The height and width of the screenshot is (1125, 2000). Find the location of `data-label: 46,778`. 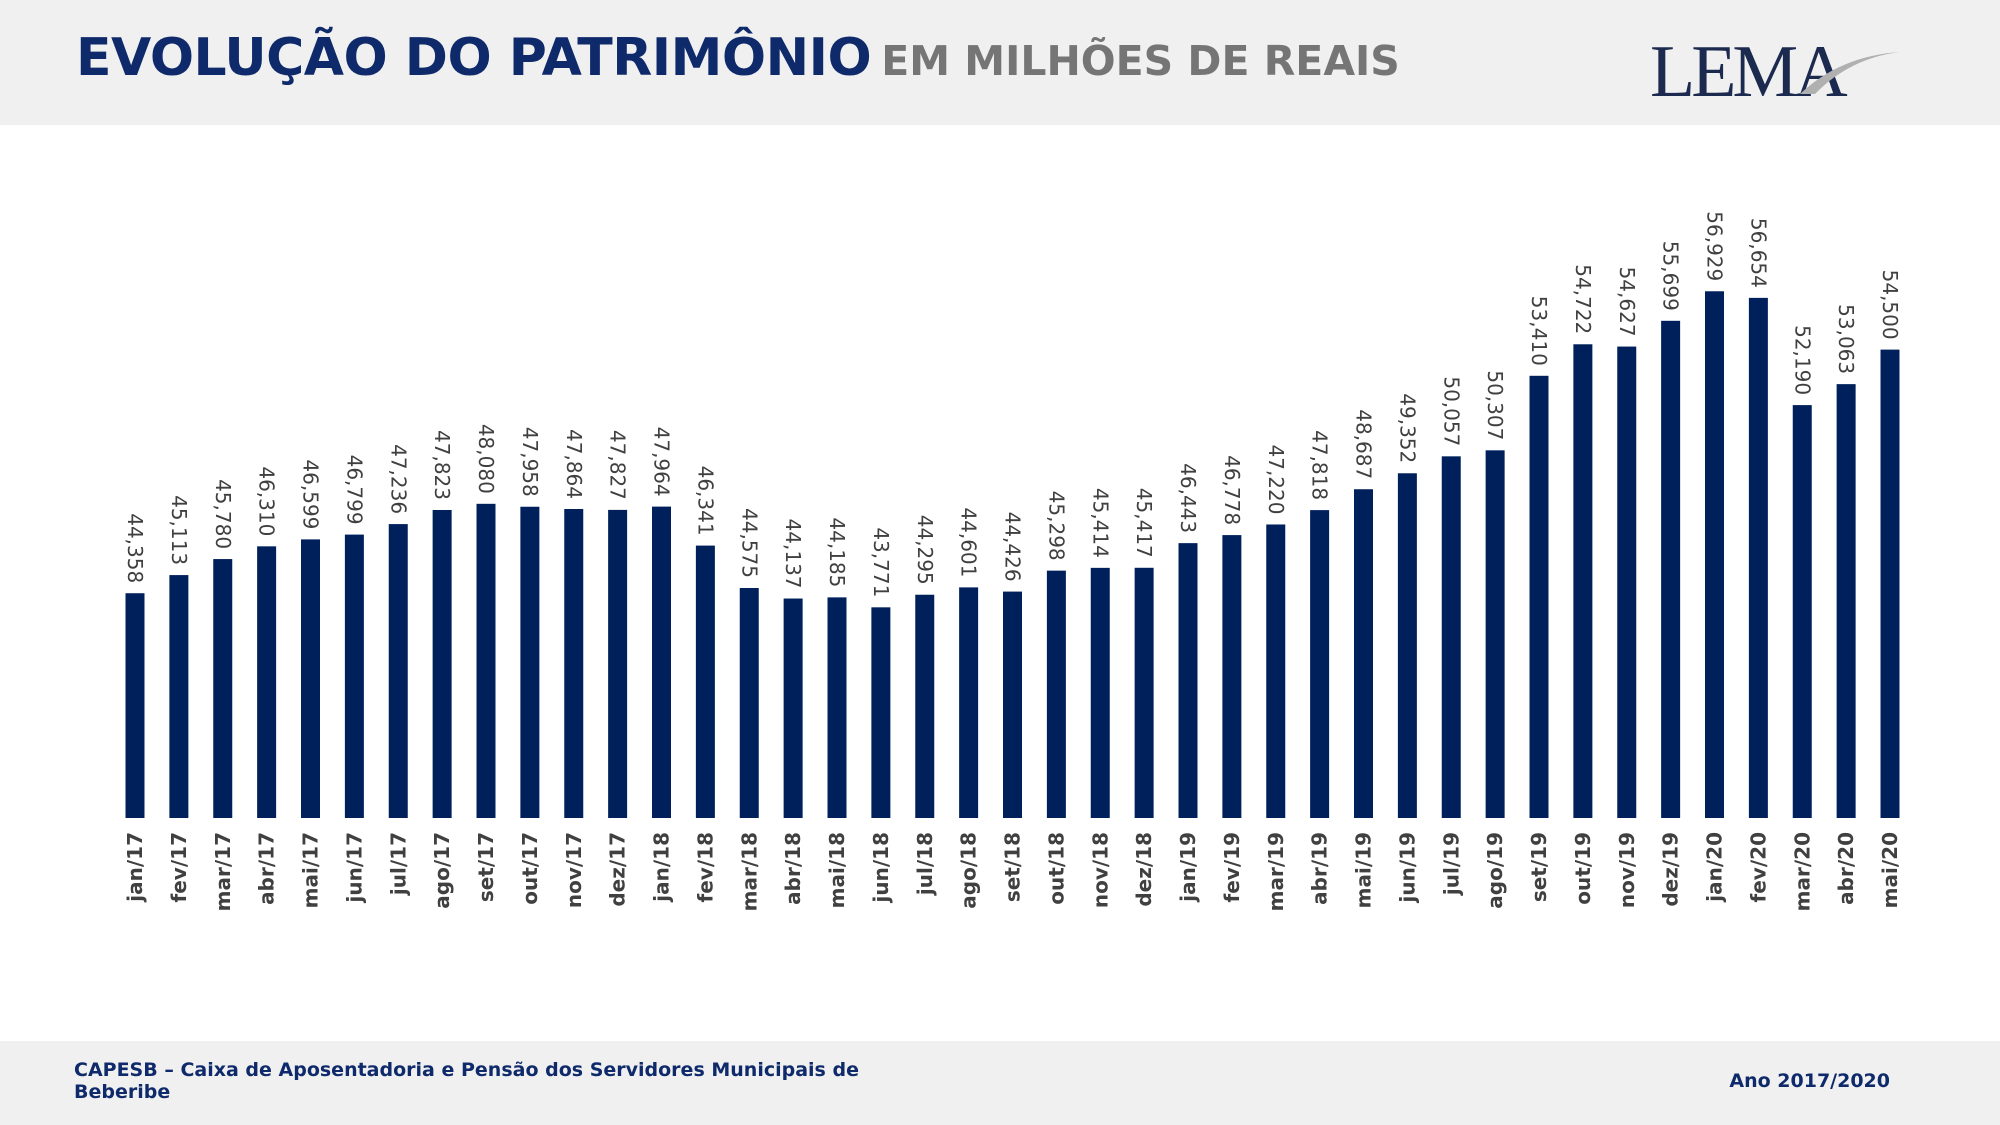

data-label: 46,778 is located at coordinates (1232, 490).